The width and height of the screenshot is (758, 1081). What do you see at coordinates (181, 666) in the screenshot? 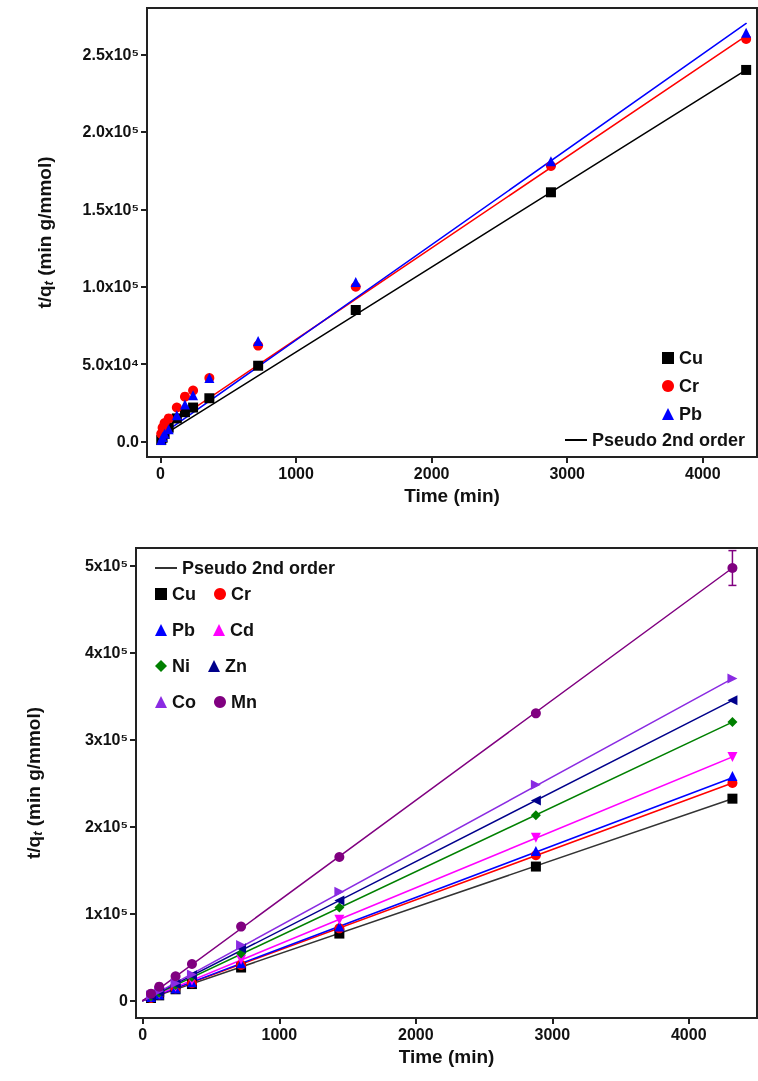
I see `legend-label: Ni` at bounding box center [181, 666].